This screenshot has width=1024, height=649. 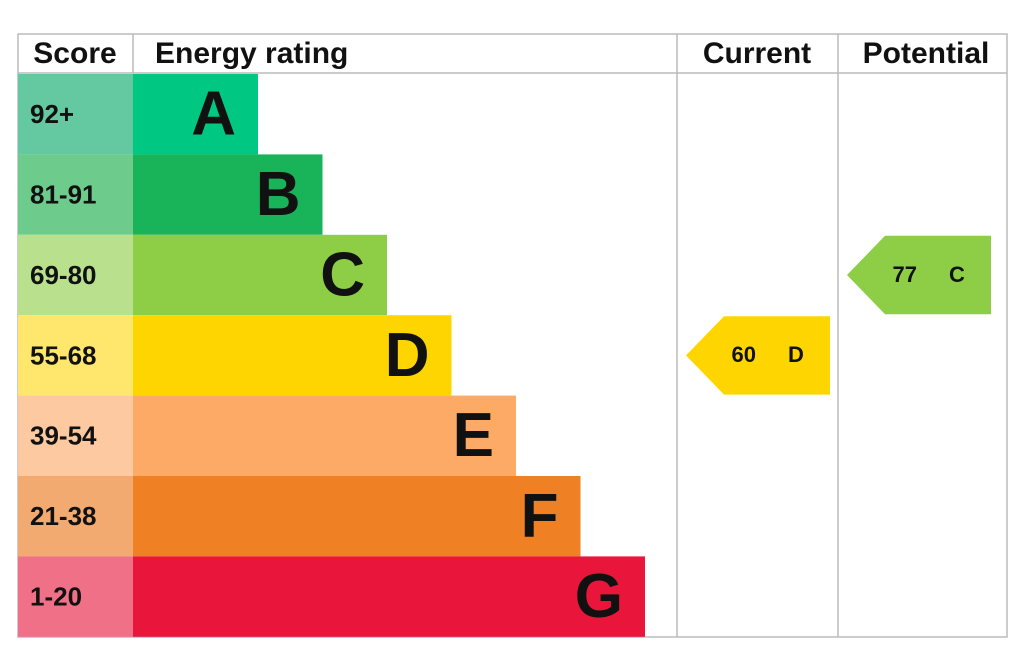 I want to click on band-letter: C, so click(x=342, y=274).